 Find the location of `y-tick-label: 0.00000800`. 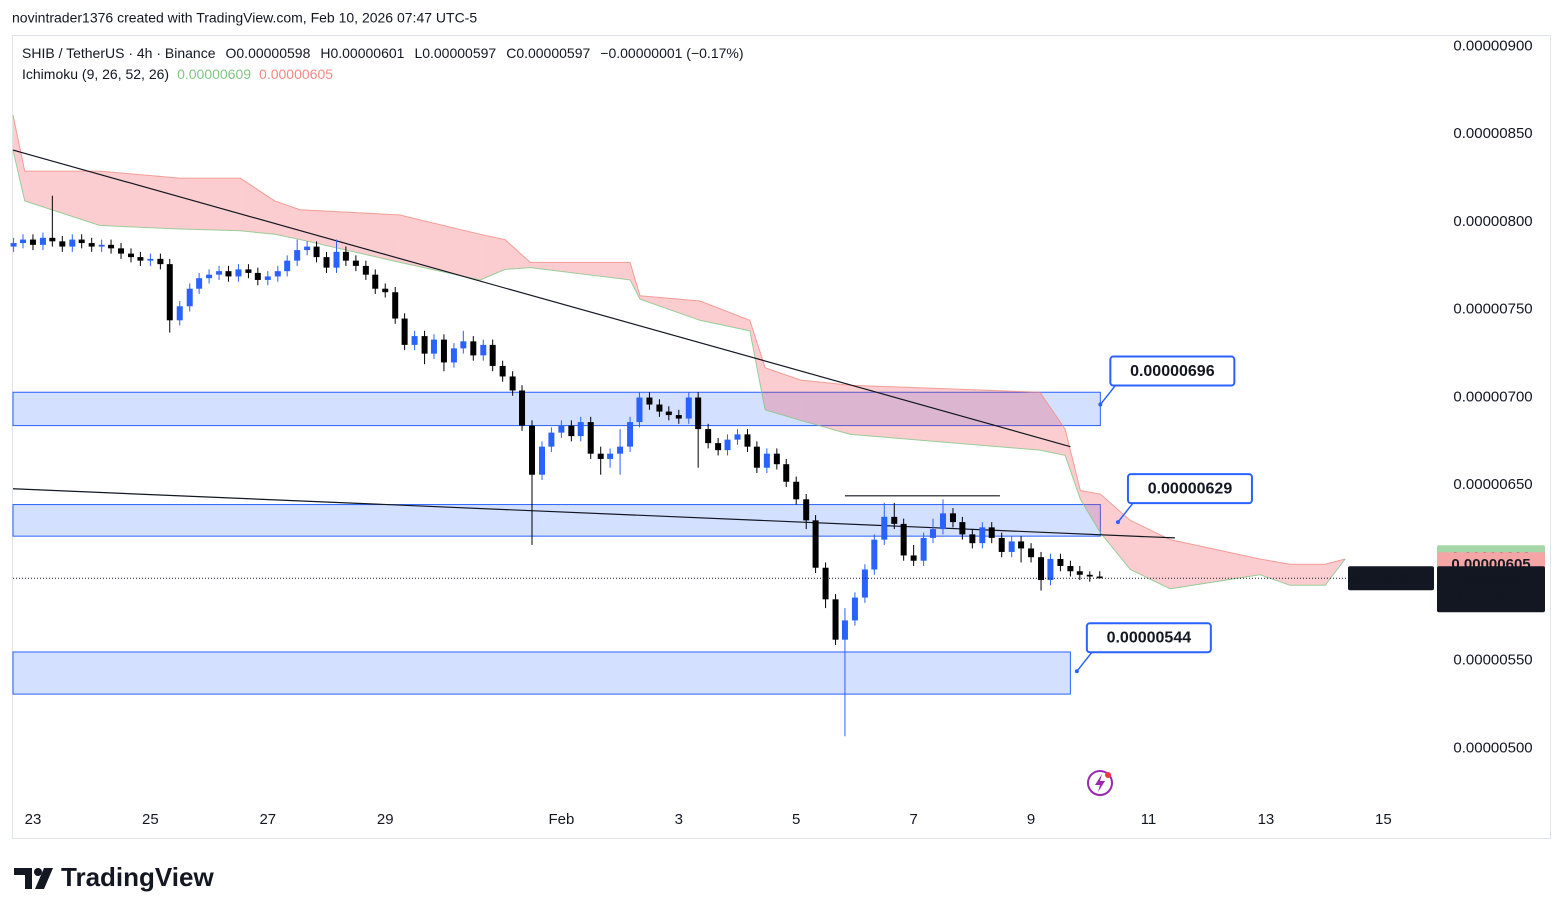

y-tick-label: 0.00000800 is located at coordinates (1492, 221).